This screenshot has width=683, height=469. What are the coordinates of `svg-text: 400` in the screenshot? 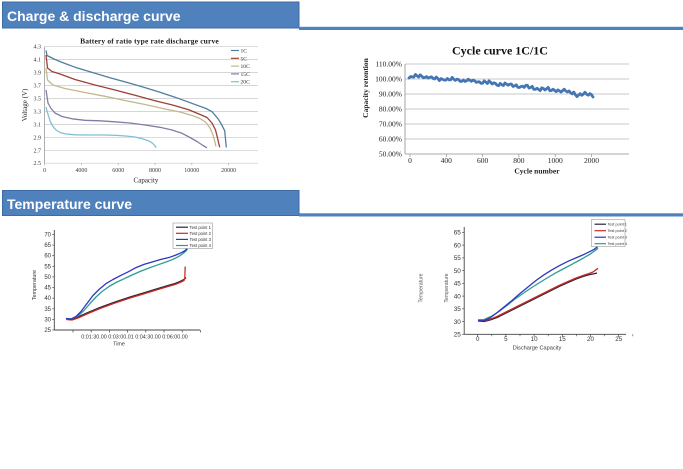 It's located at (447, 160).